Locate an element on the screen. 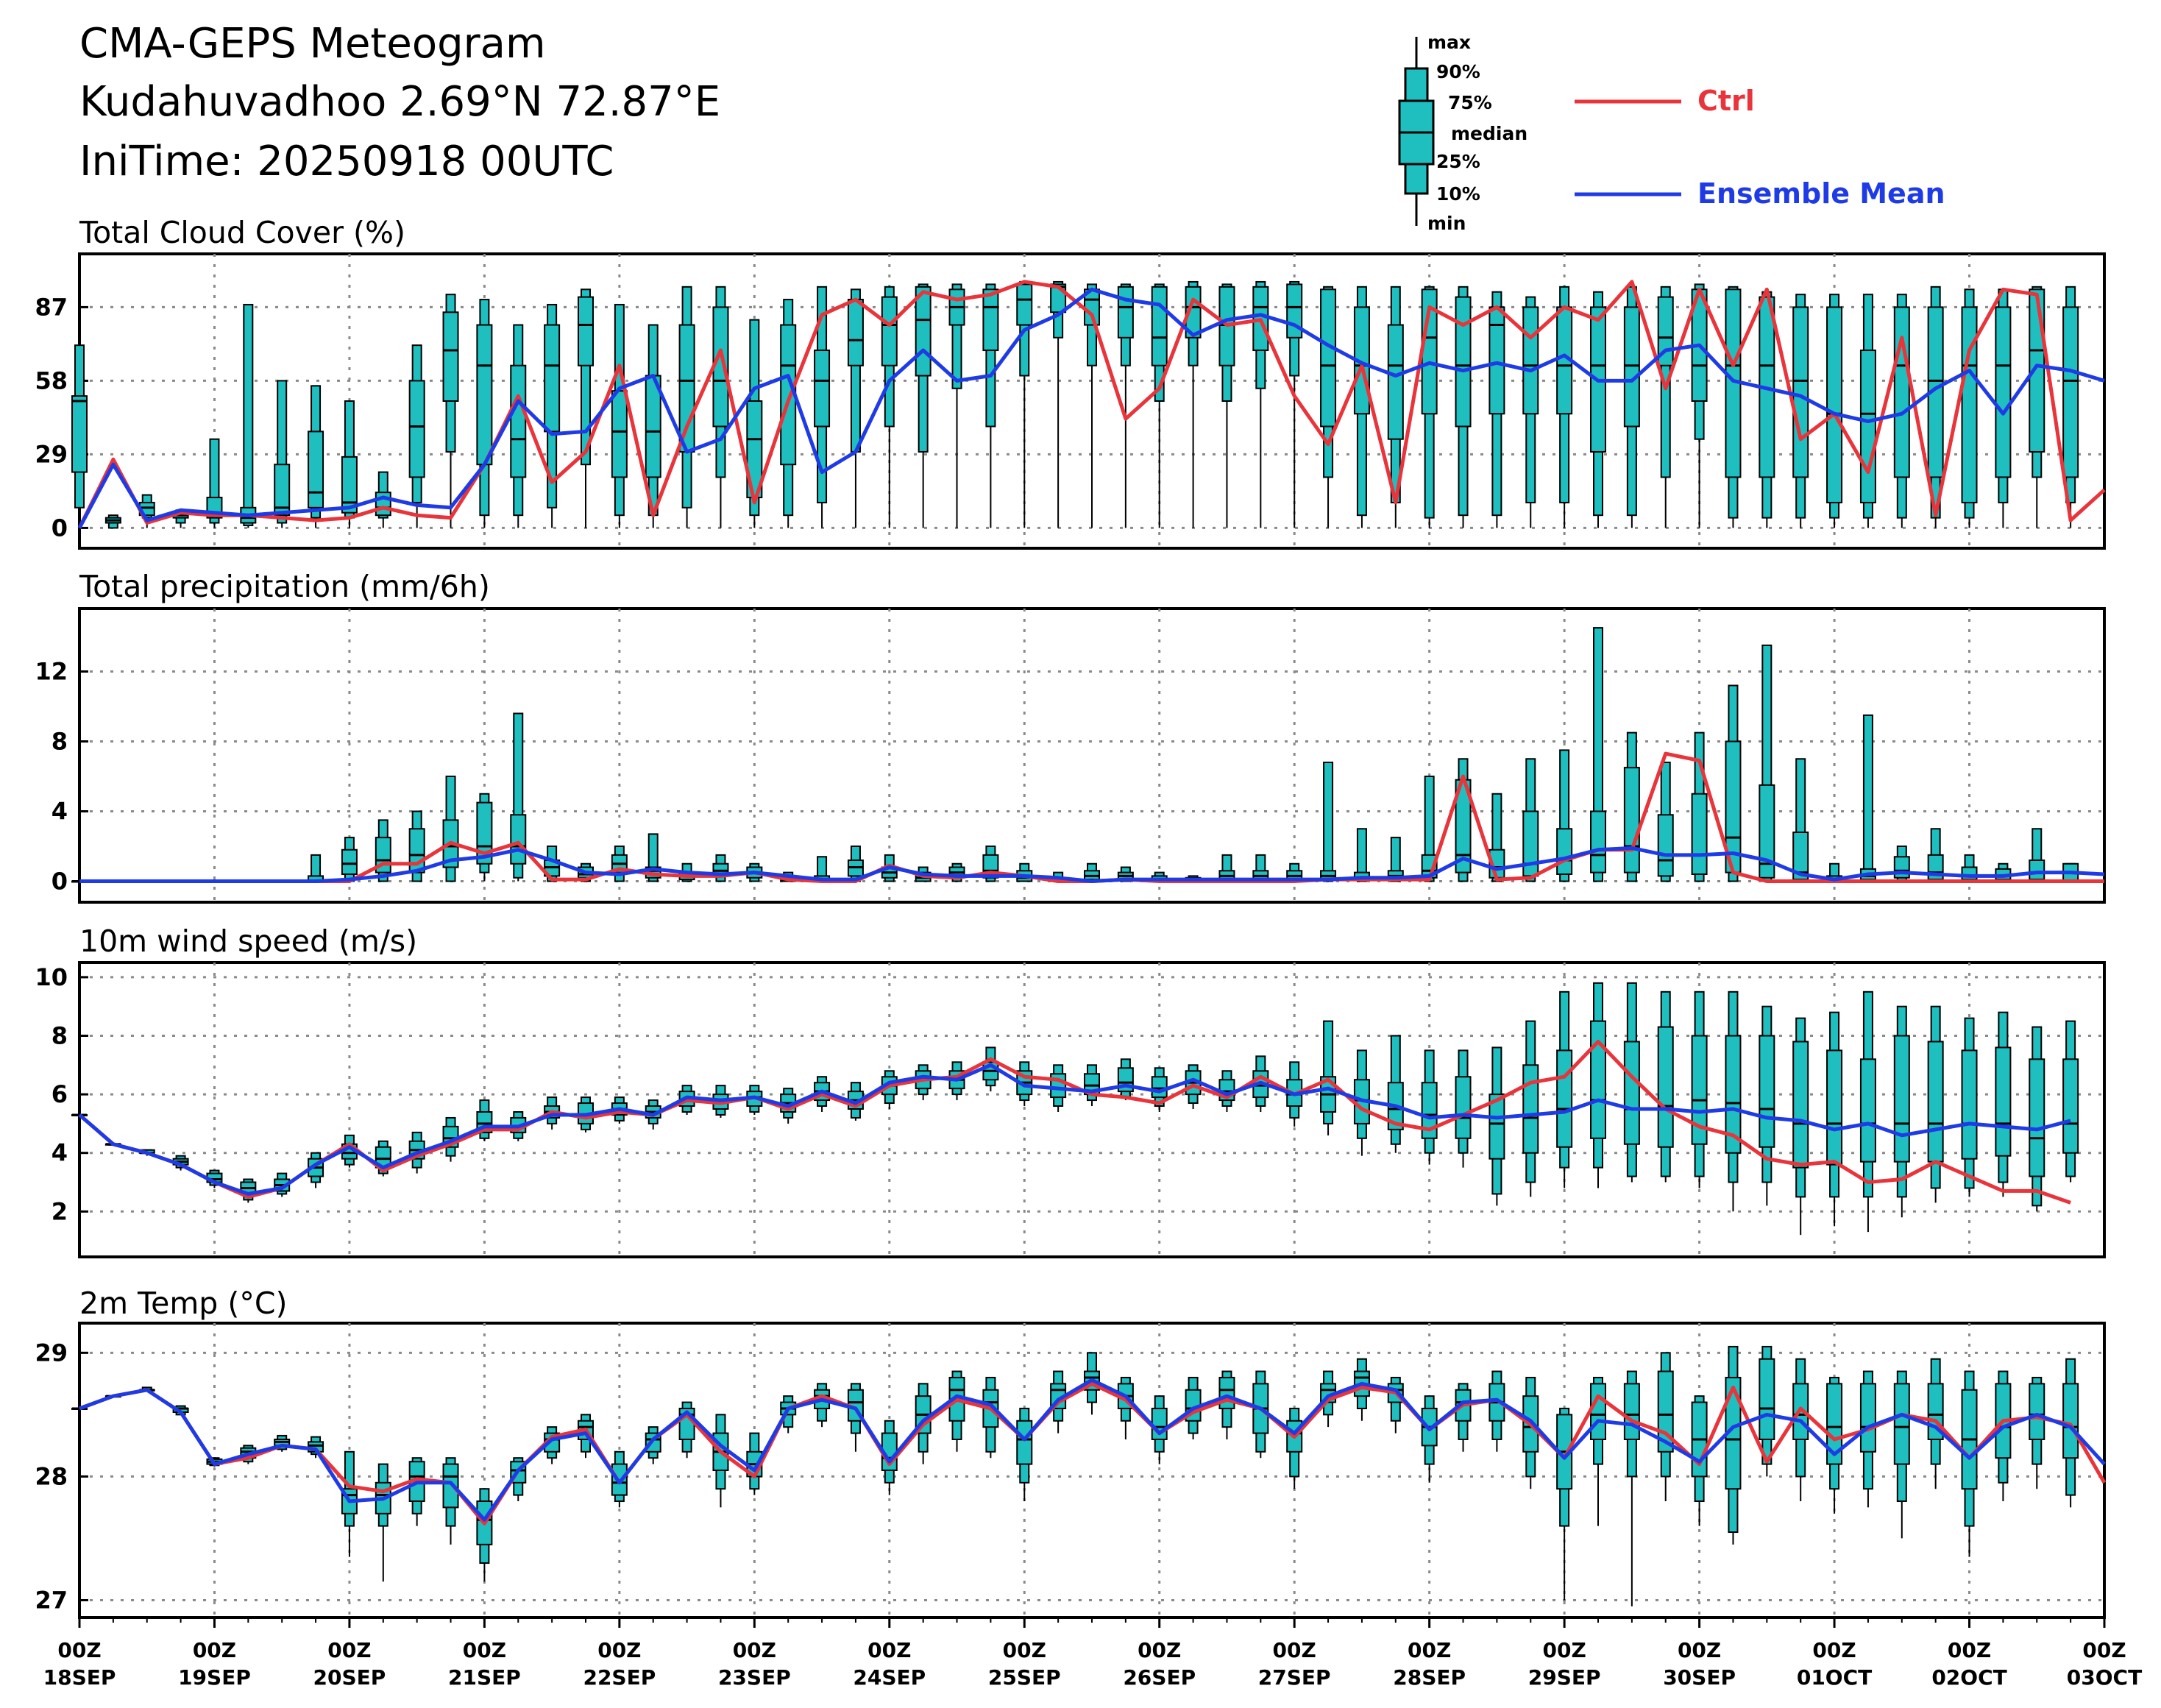 The image size is (2161, 1708). legend-mean-label: Ensemble Mean is located at coordinates (1821, 194).